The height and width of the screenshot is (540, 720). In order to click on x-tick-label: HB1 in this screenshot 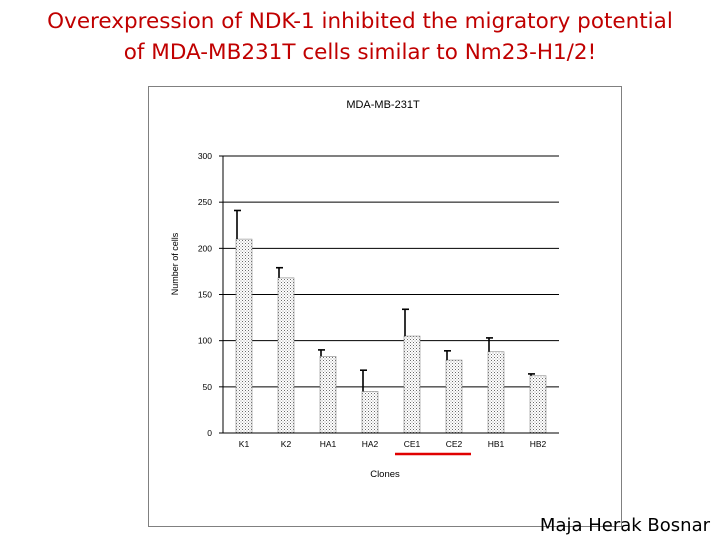, I will do `click(496, 444)`.